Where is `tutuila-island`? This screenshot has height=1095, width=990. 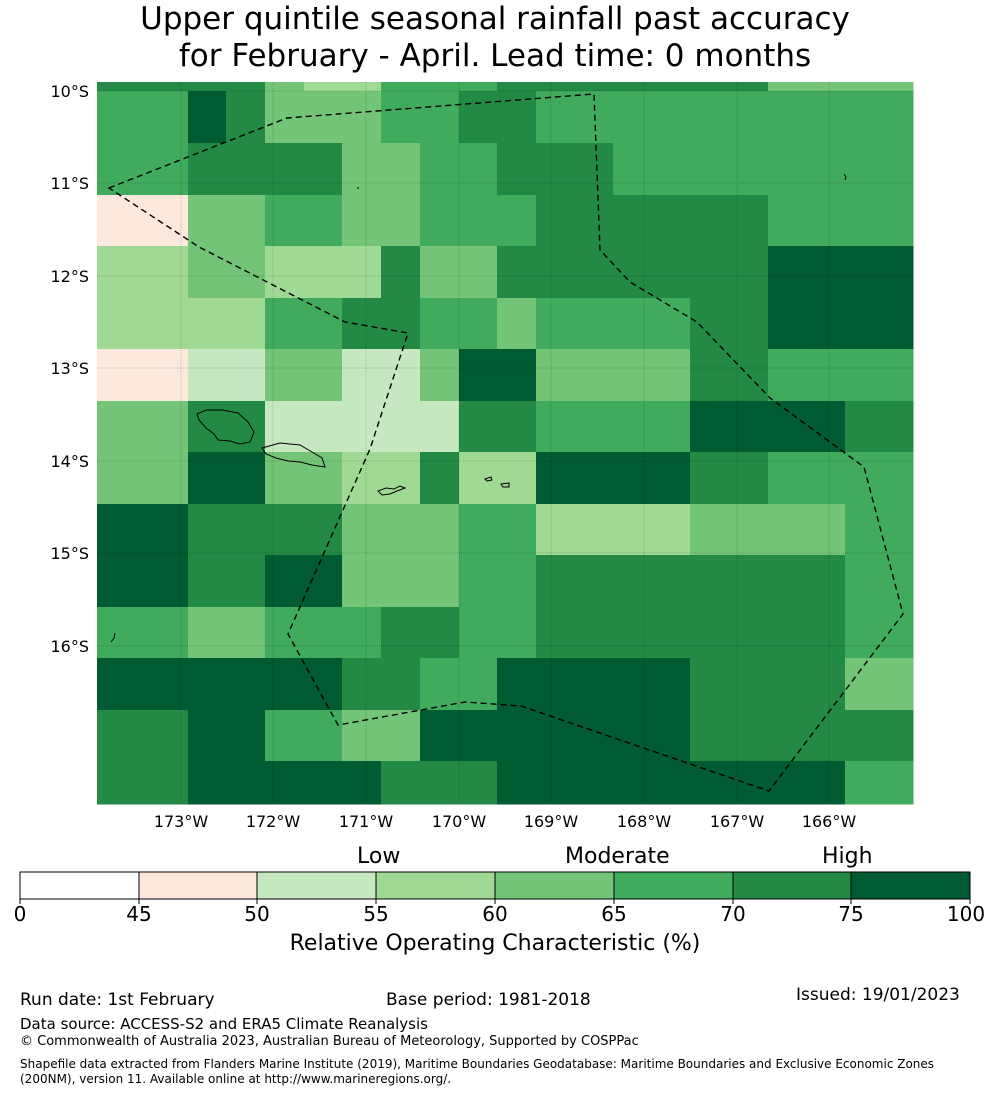 tutuila-island is located at coordinates (392, 490).